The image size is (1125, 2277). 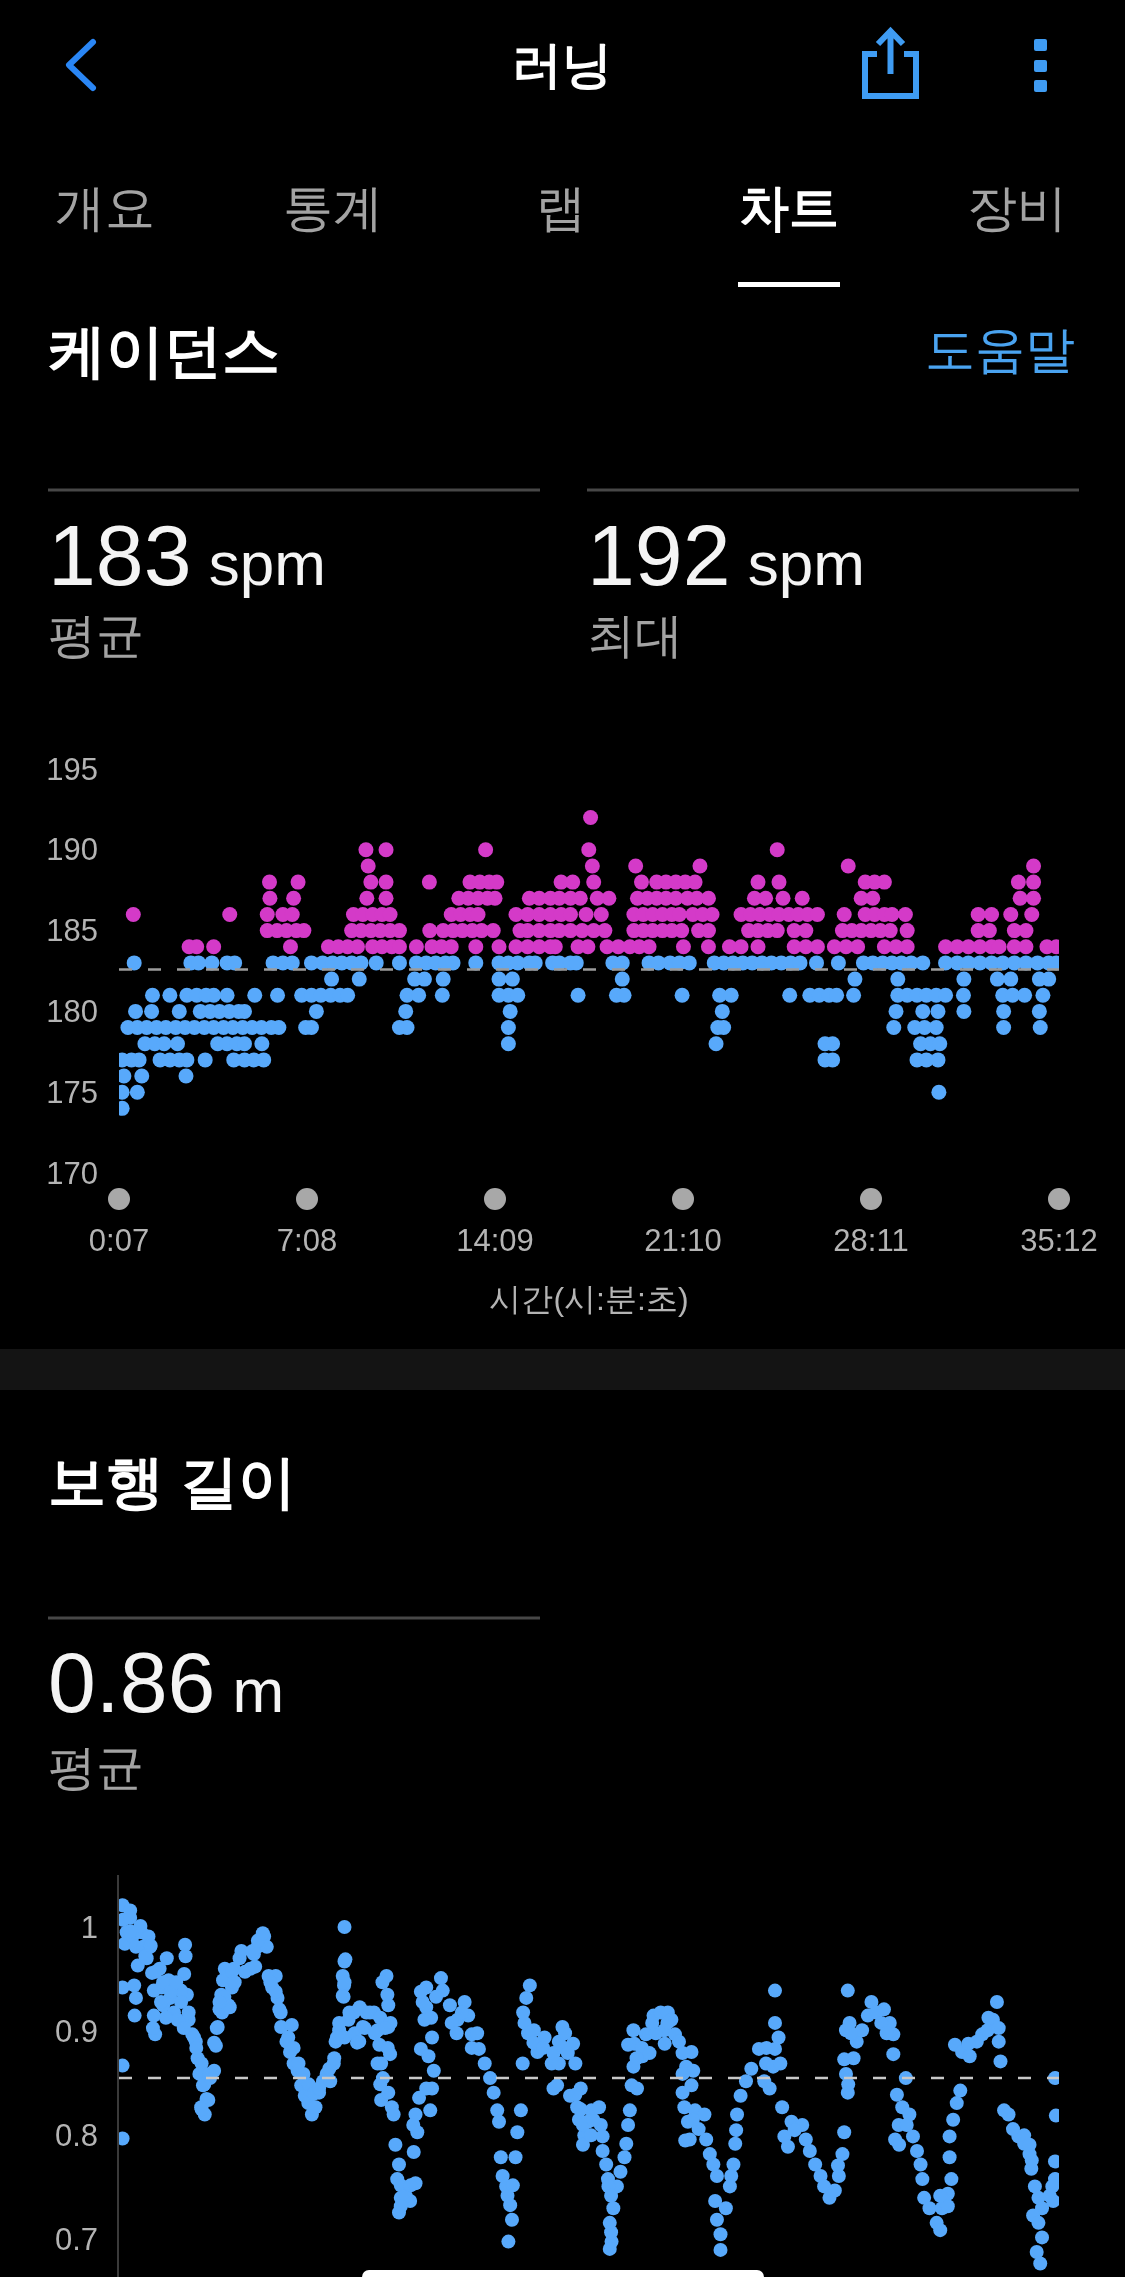 What do you see at coordinates (72, 1173) in the screenshot?
I see `y-tick-label: 170` at bounding box center [72, 1173].